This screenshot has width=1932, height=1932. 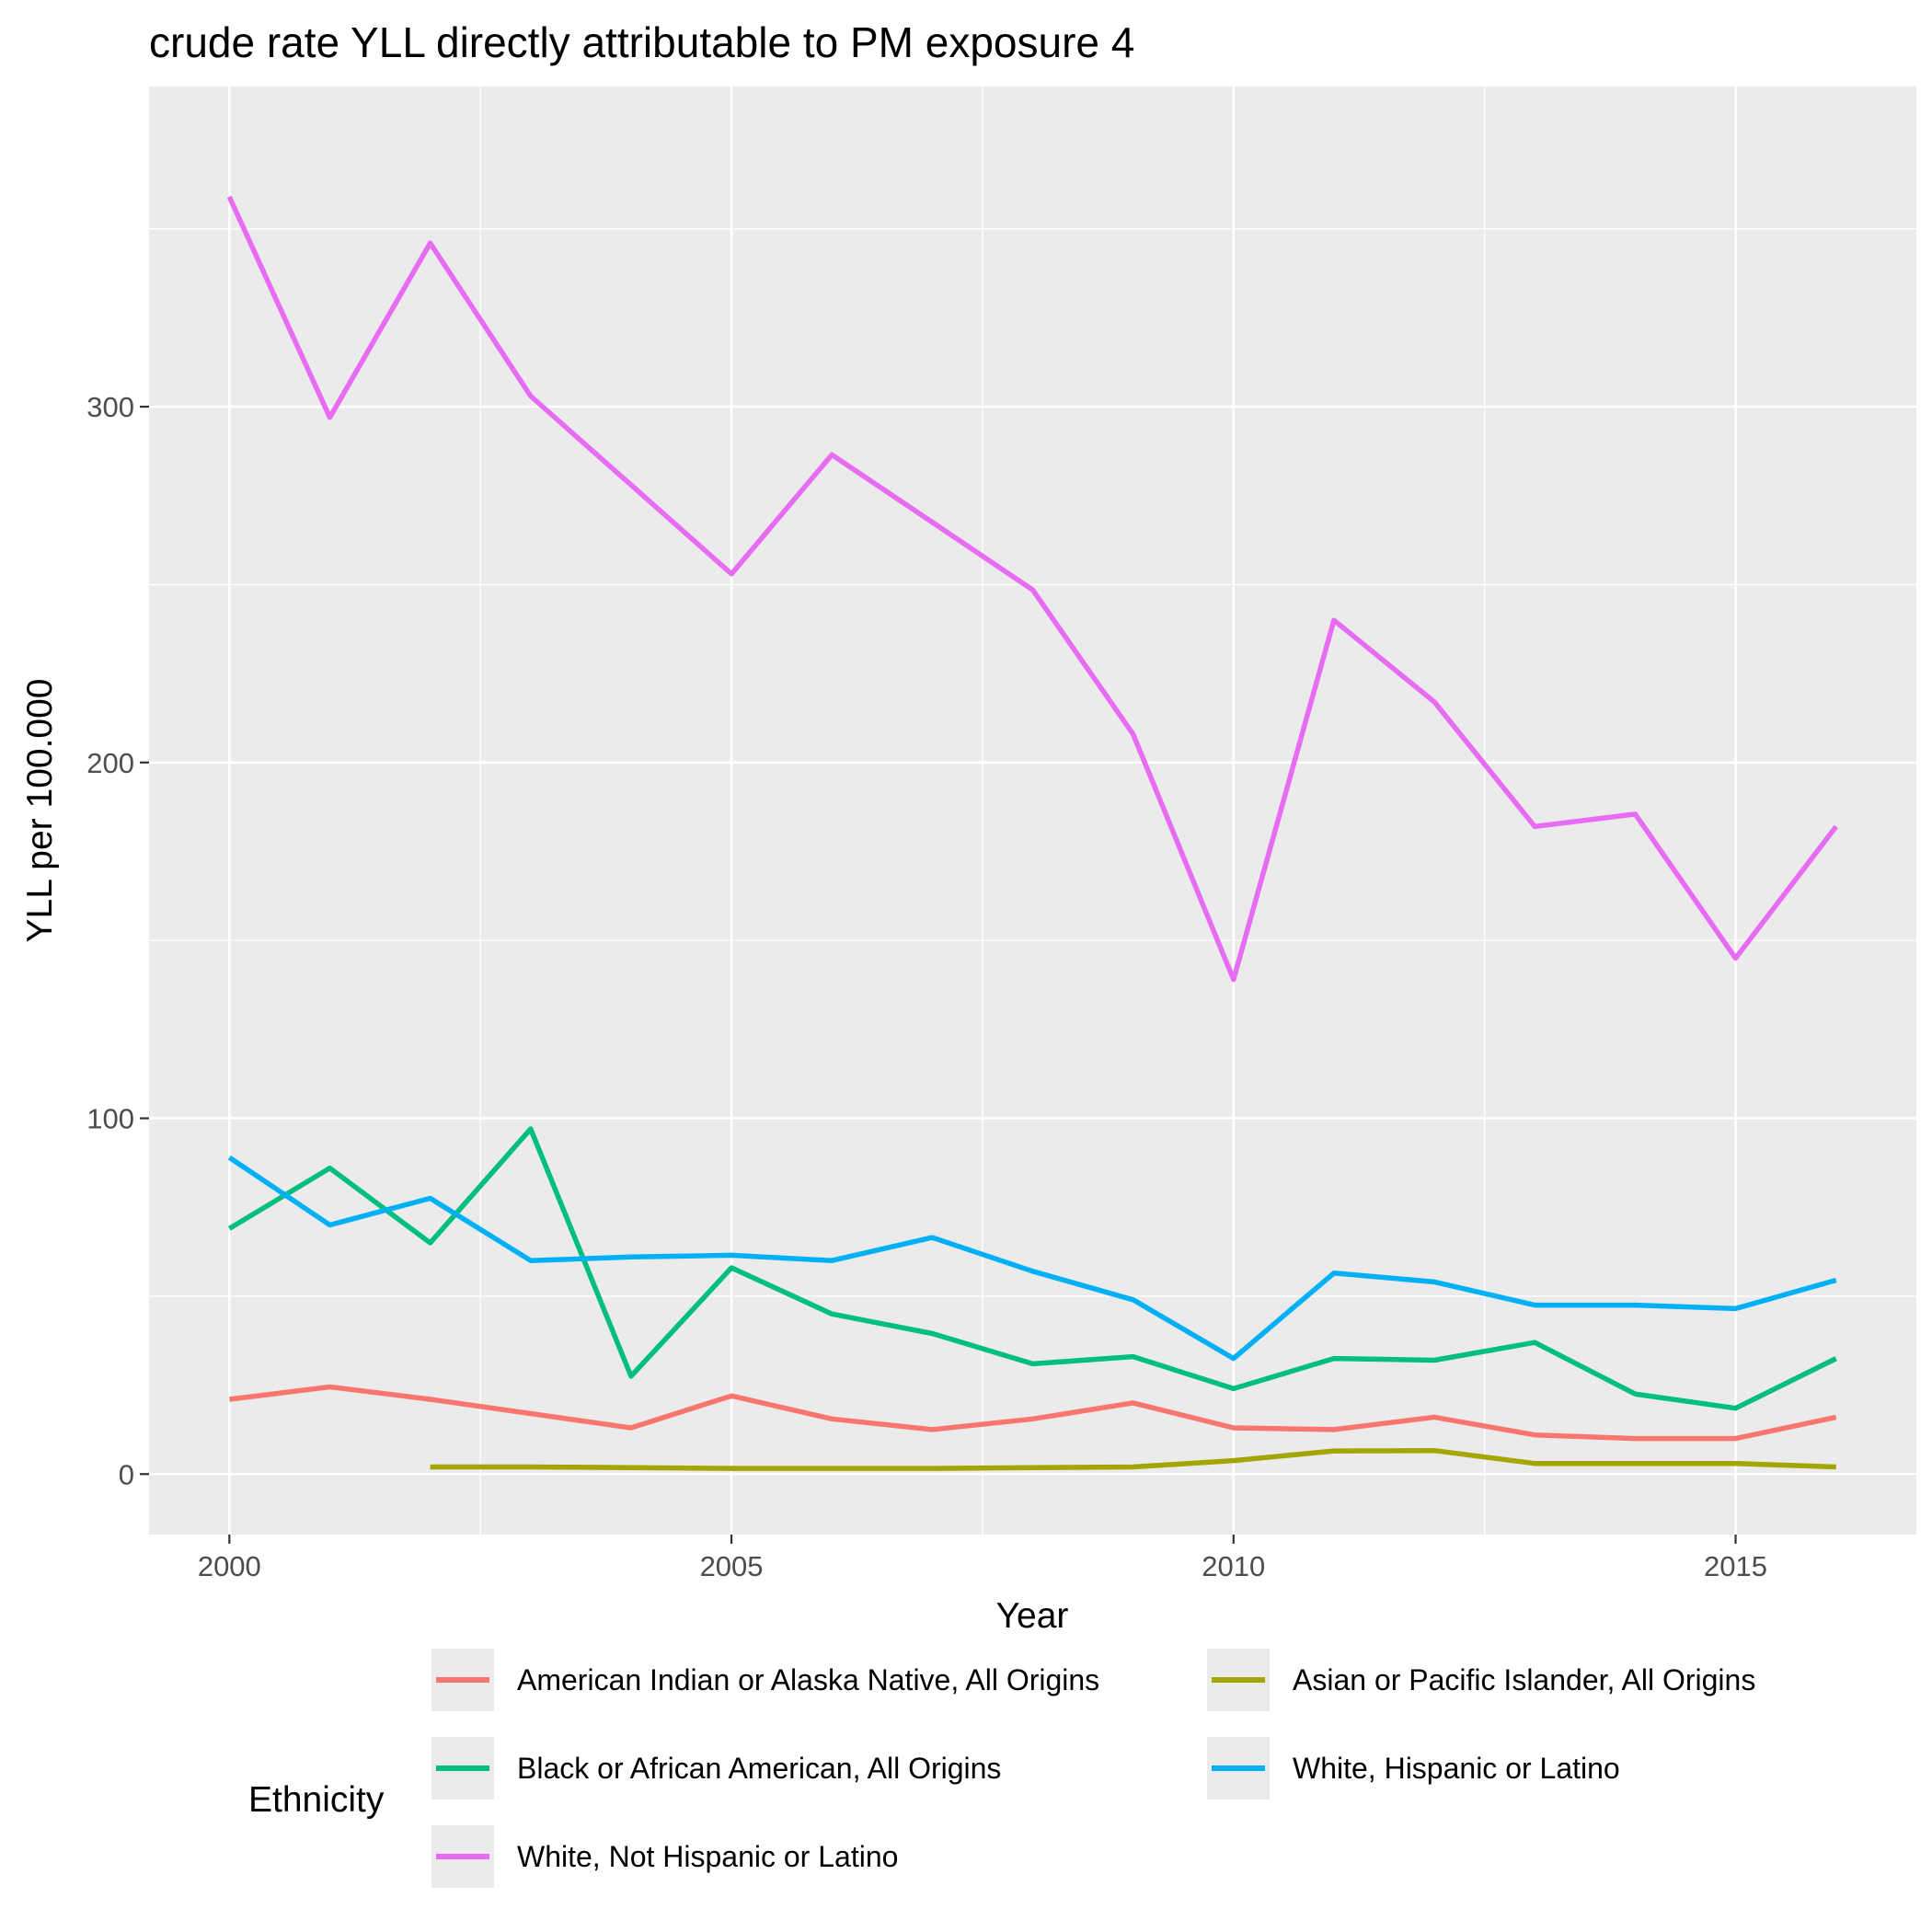 I want to click on x-tick-label: 2015, so click(x=1735, y=1566).